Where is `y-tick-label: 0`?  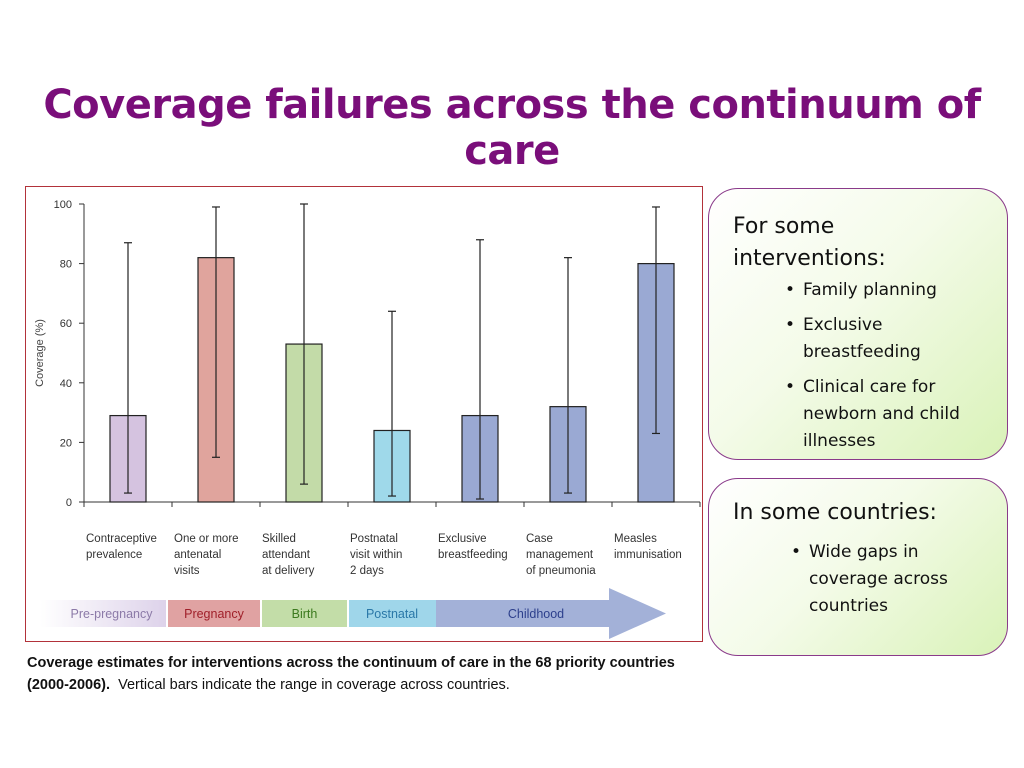 y-tick-label: 0 is located at coordinates (69, 503).